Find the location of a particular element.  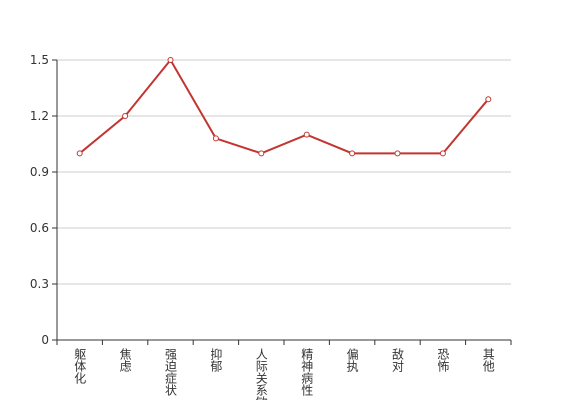

x-tick-label: 敌对 is located at coordinates (398, 359).